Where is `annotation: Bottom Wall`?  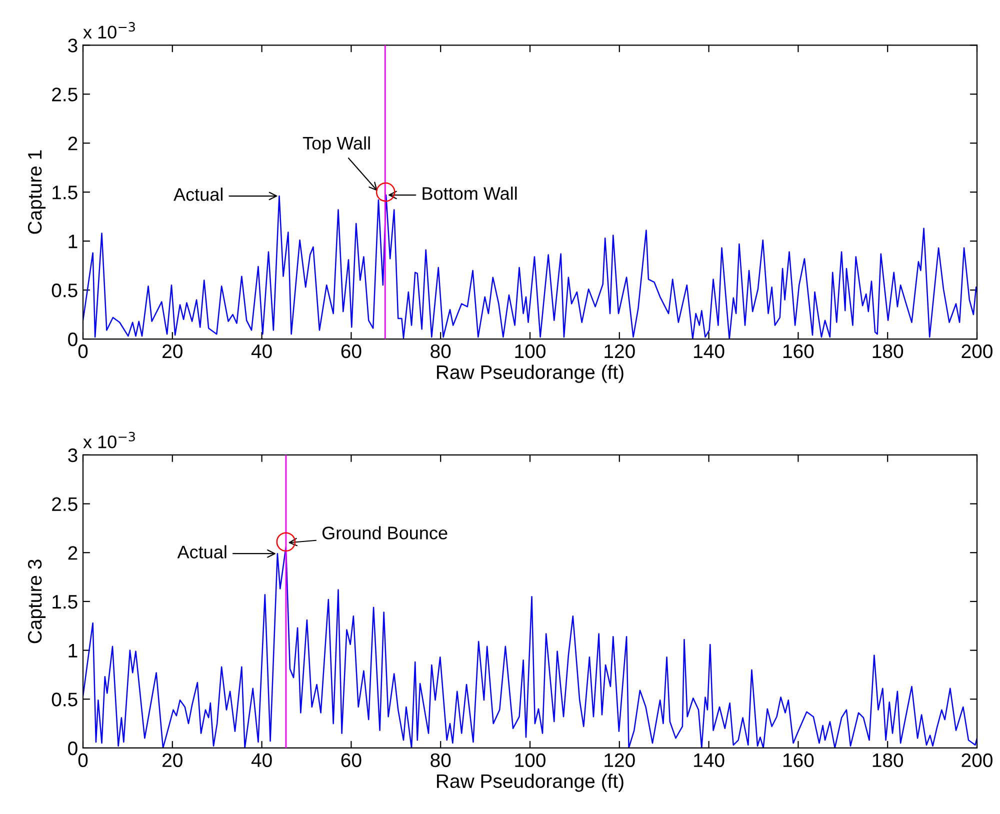 annotation: Bottom Wall is located at coordinates (469, 193).